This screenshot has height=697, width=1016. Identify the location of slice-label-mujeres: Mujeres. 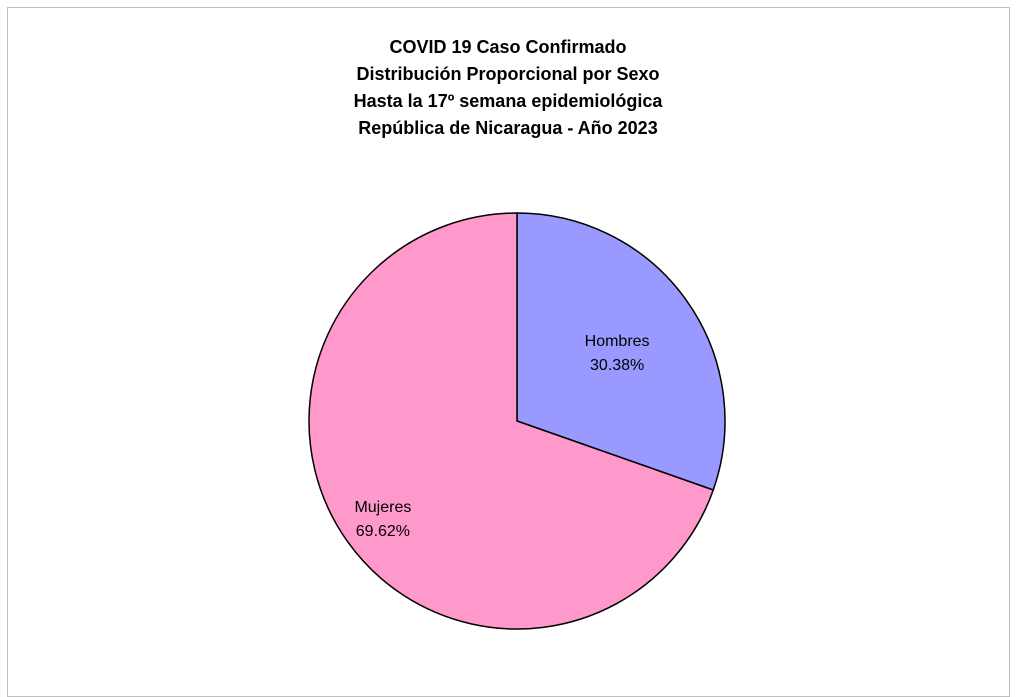
(382, 507).